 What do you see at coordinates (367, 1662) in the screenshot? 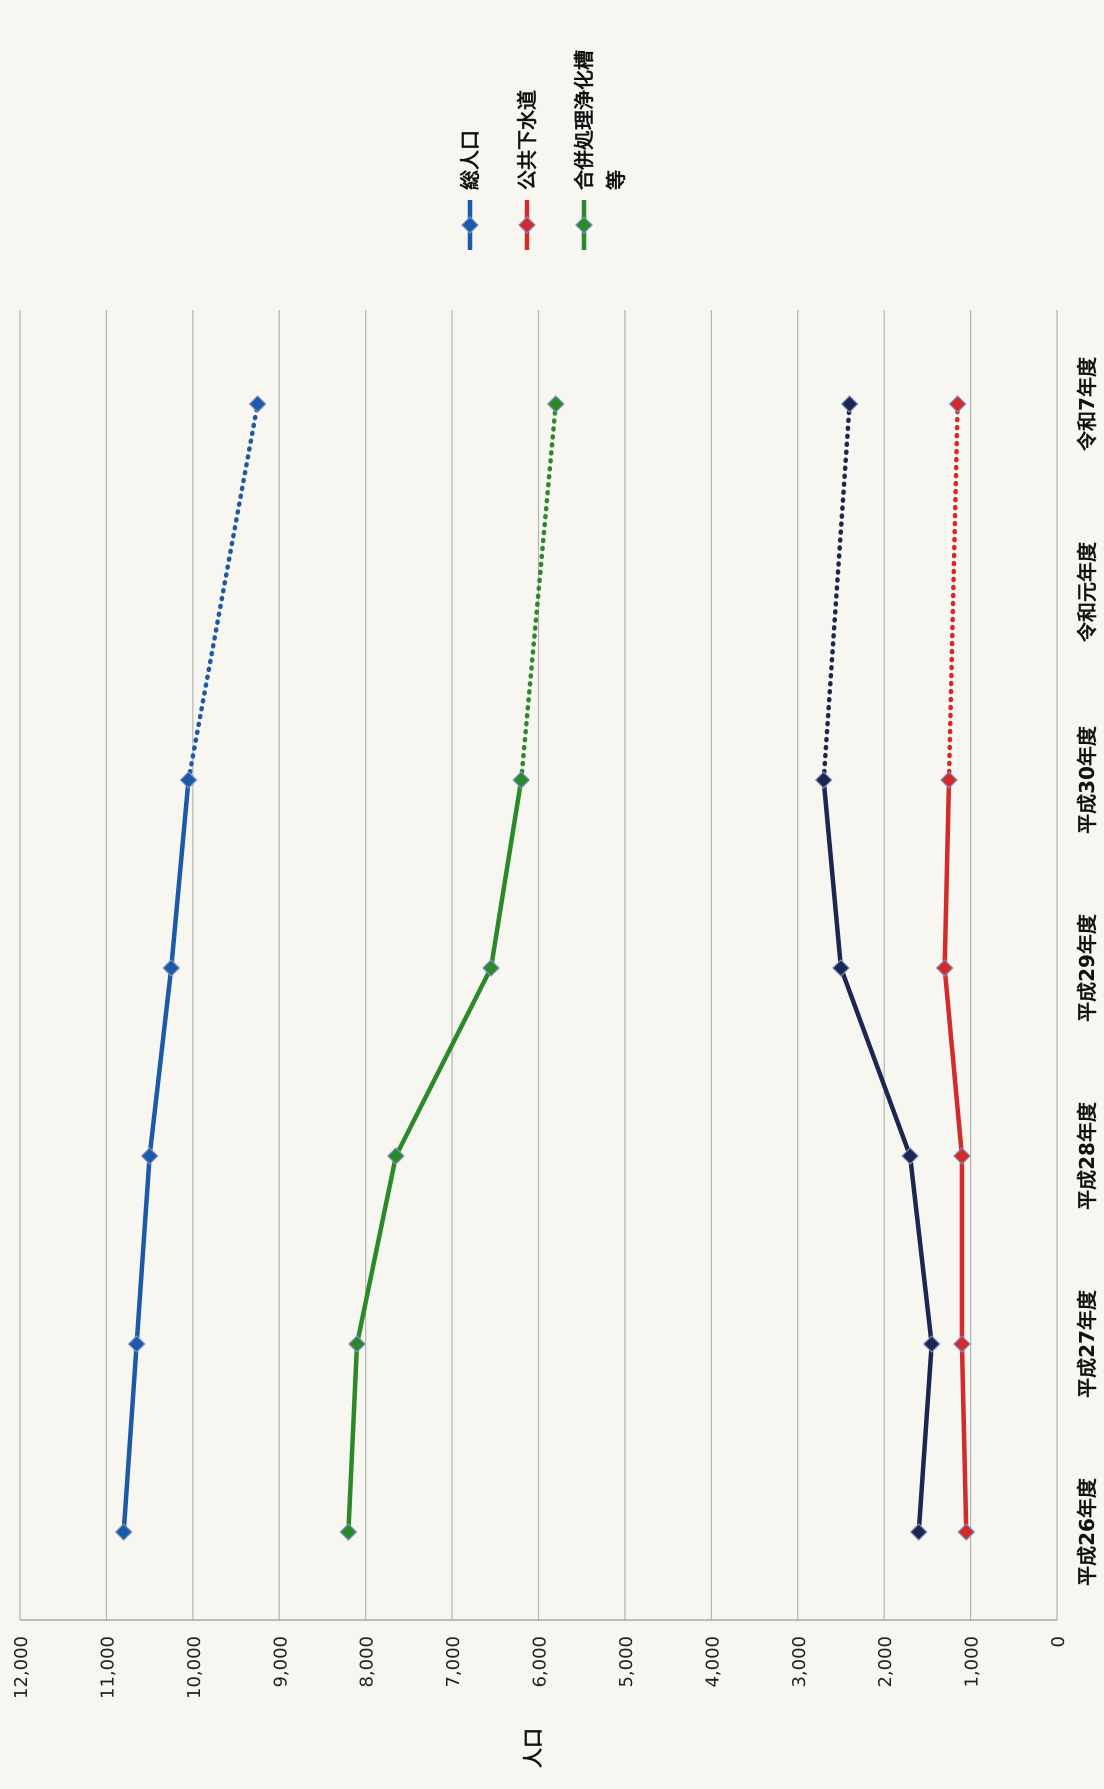
I see `y-tick-label: 8,000` at bounding box center [367, 1662].